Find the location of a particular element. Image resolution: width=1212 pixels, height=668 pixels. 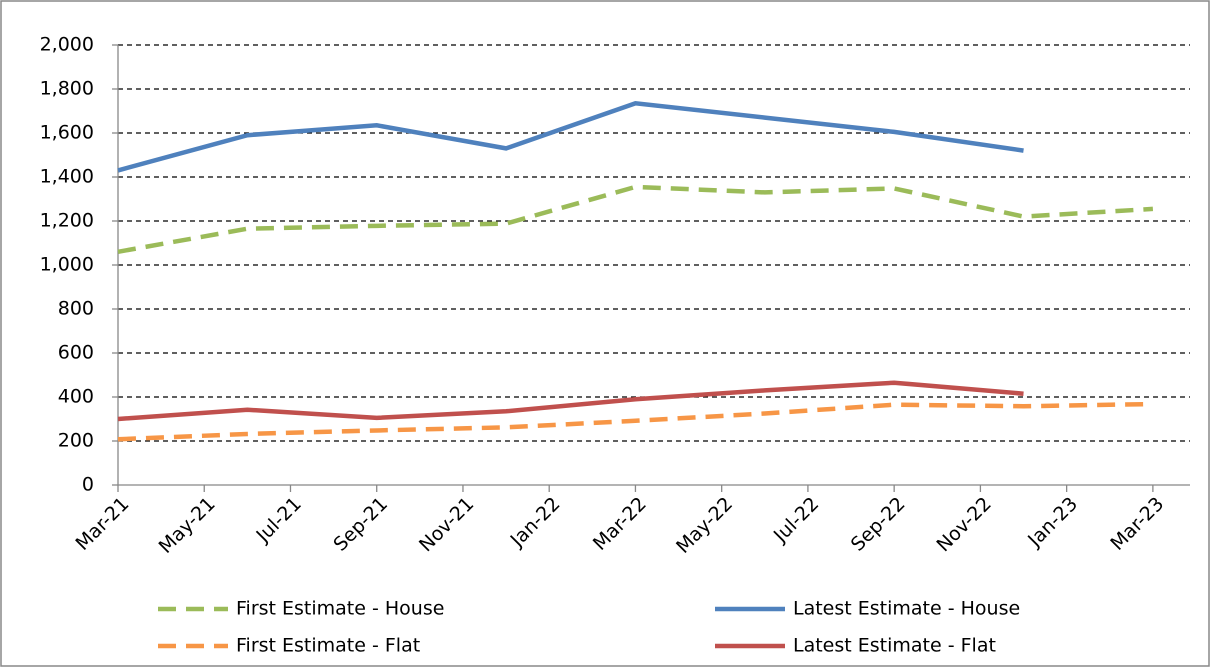

y-tick-label: 400 is located at coordinates (76, 397).